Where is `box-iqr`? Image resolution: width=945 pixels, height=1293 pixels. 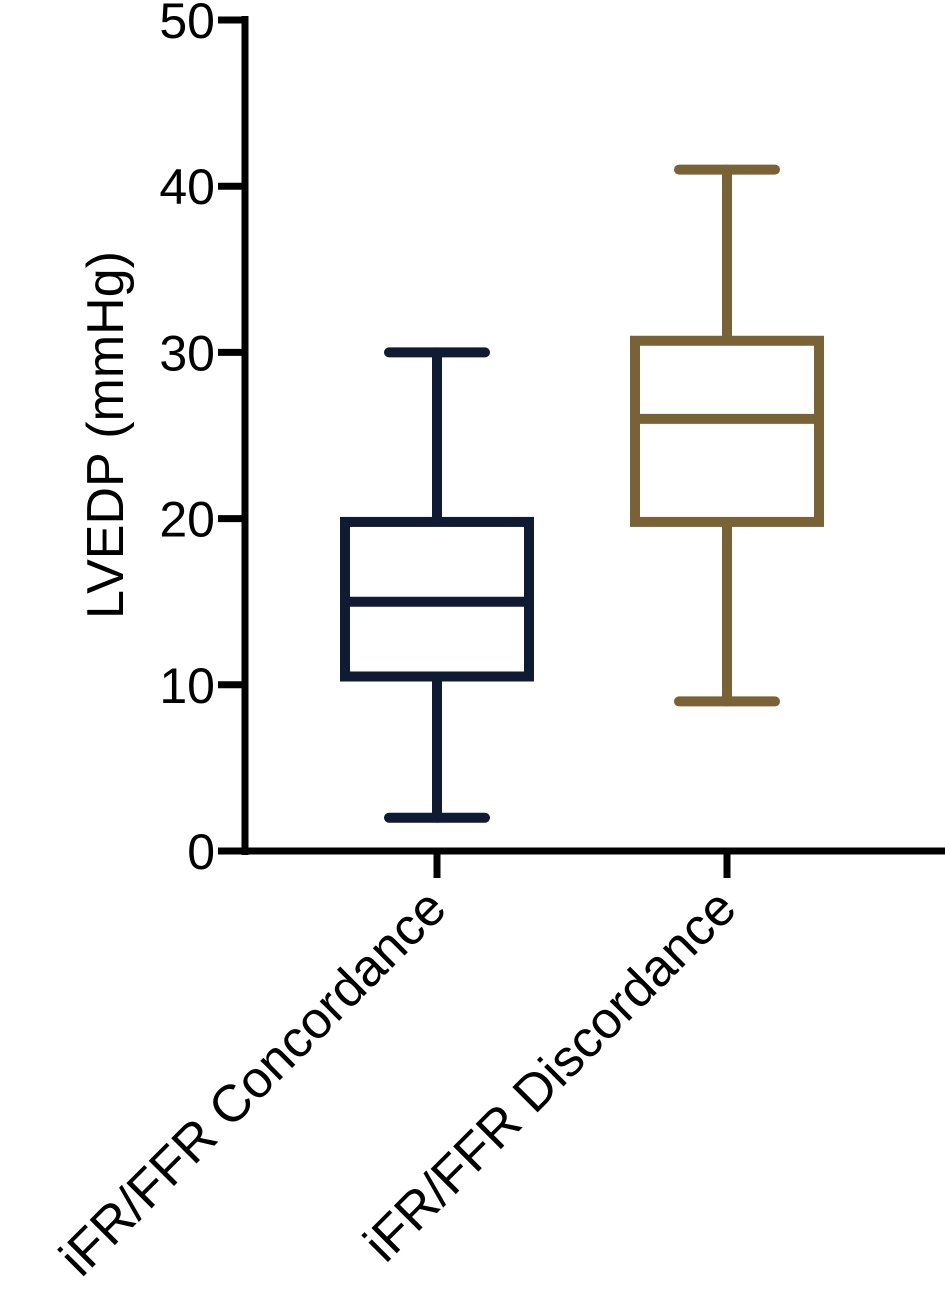 box-iqr is located at coordinates (727, 431).